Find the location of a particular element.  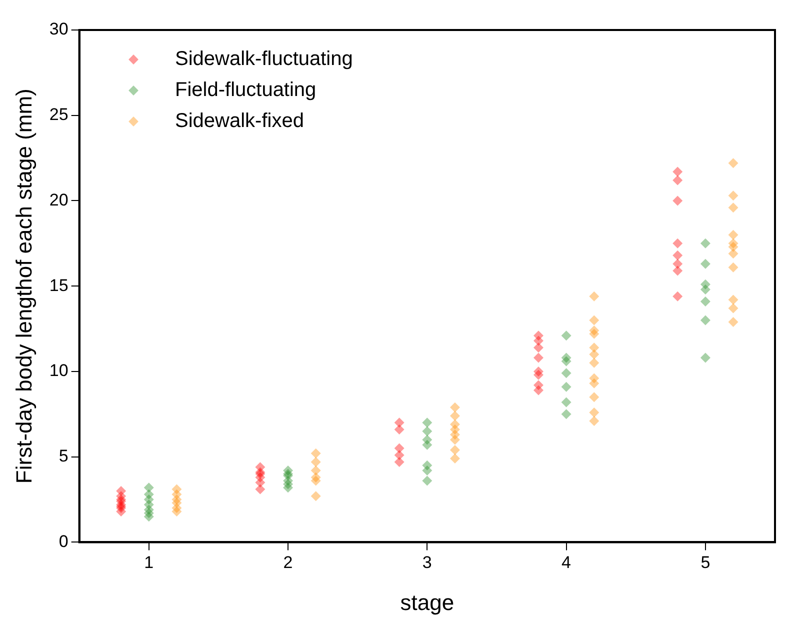

legend-label: Sidewalk-fluctuating is located at coordinates (264, 59).